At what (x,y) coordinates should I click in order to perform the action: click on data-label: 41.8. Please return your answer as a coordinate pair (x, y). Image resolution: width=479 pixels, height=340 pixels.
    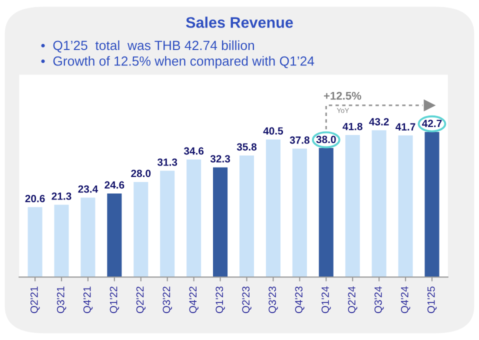
    Looking at the image, I should click on (352, 126).